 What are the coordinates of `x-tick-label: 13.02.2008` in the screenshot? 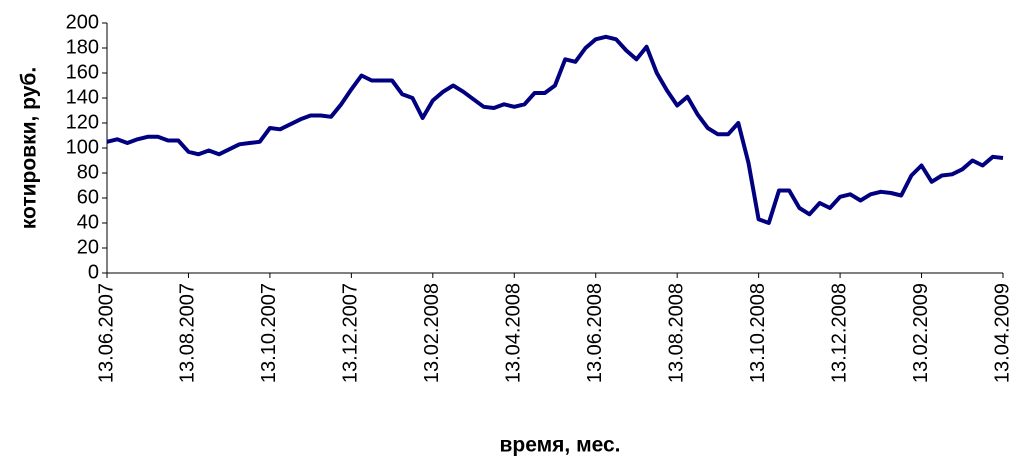 It's located at (432, 333).